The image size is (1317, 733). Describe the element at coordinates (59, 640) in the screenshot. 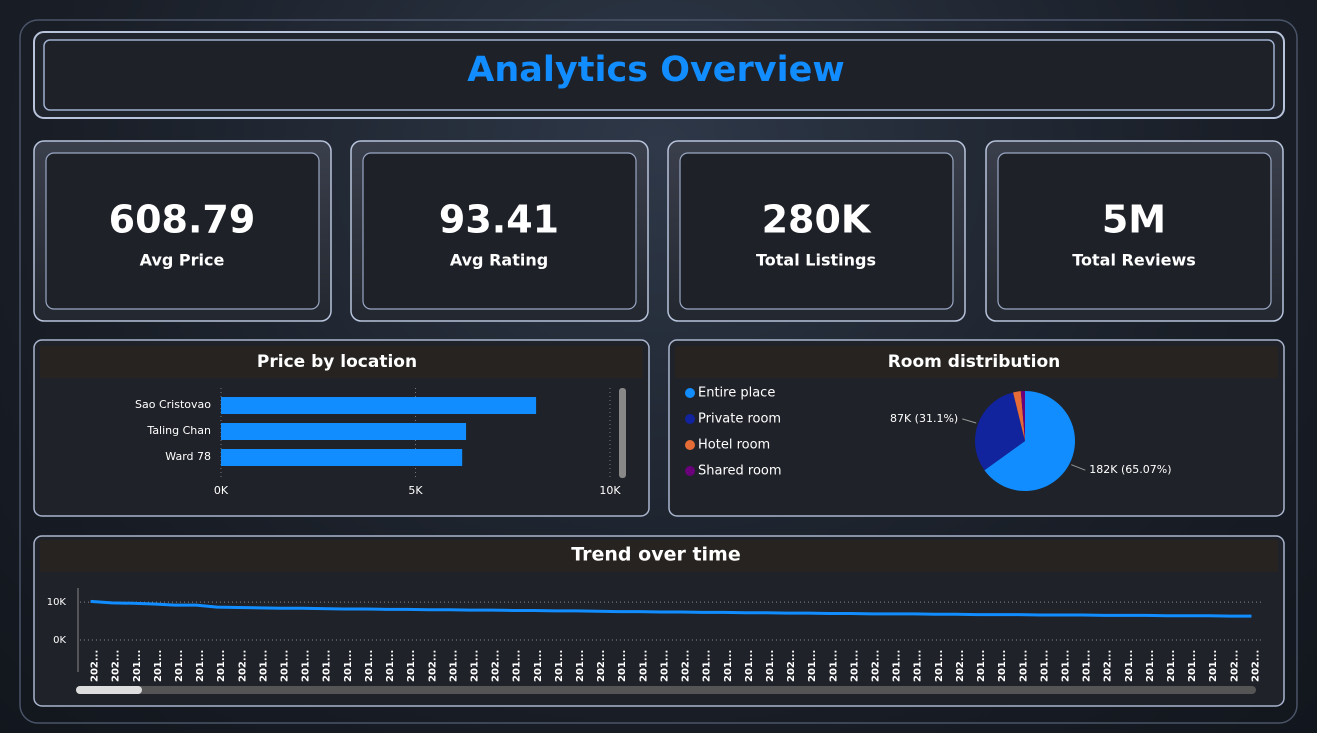

I see `y-tick-label: 0K` at that location.